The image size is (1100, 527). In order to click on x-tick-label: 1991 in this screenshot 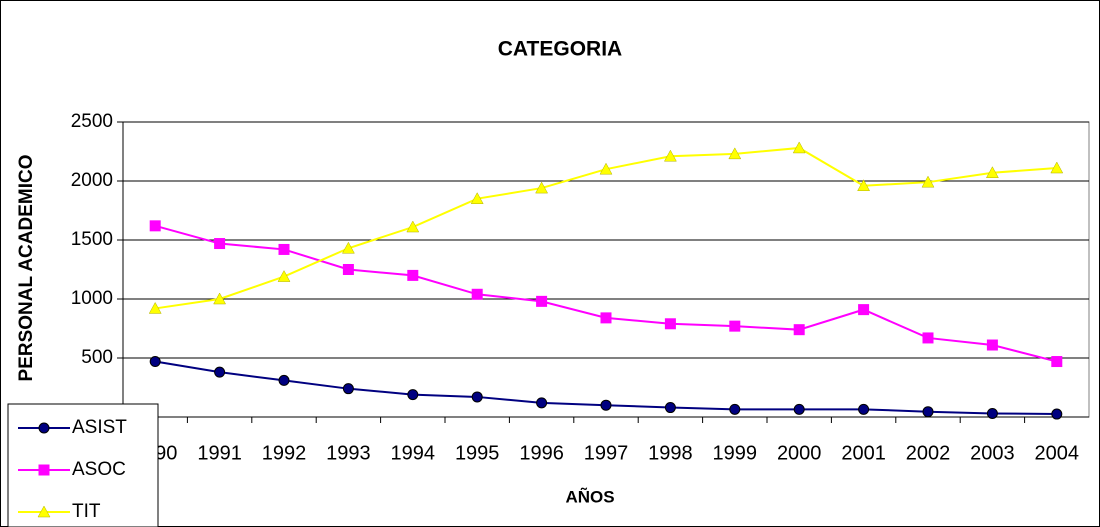, I will do `click(219, 453)`.